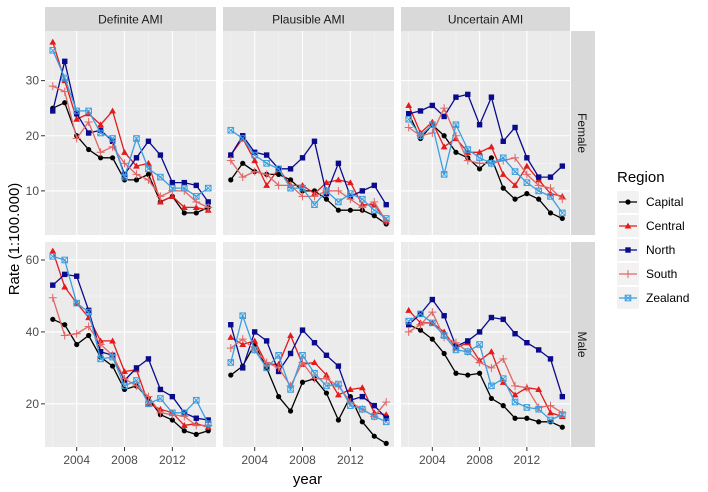  I want to click on legend-label: Central, so click(665, 226).